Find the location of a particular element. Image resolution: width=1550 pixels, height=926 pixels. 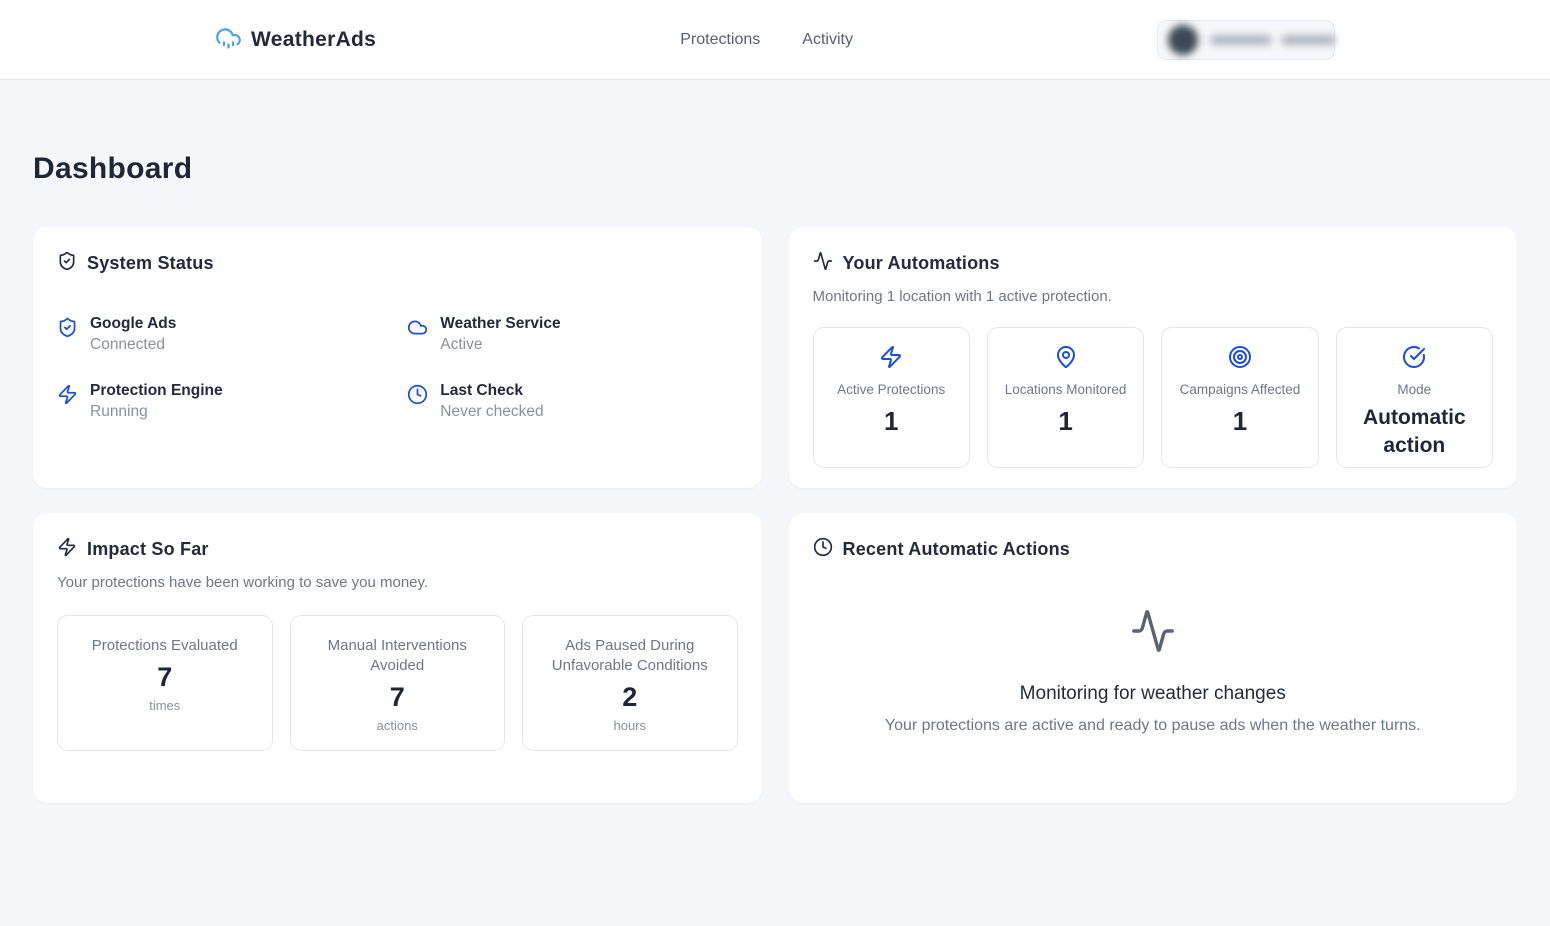

status-text: Google Ads Connected is located at coordinates (133, 334).